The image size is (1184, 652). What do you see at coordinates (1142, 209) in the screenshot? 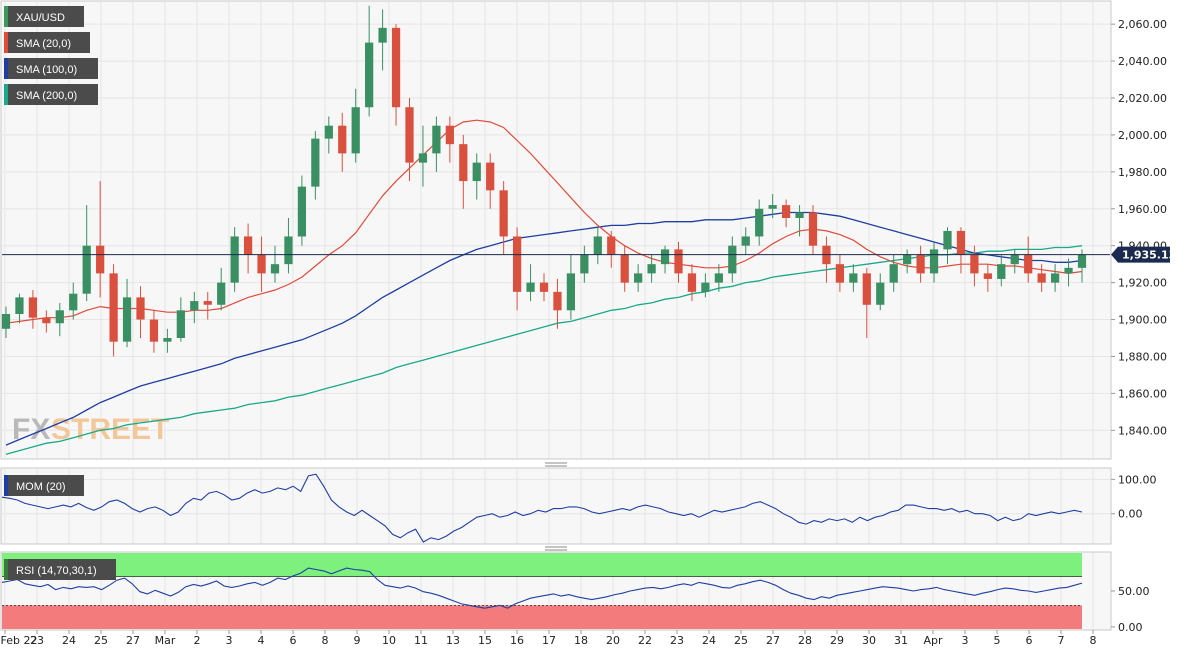
I see `price-y-tick-label: 1,960.00` at bounding box center [1142, 209].